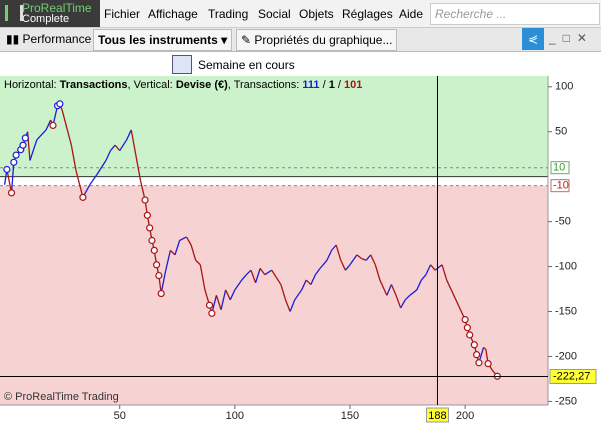  What do you see at coordinates (331, 85) in the screenshot?
I see `info-flat: 1` at bounding box center [331, 85].